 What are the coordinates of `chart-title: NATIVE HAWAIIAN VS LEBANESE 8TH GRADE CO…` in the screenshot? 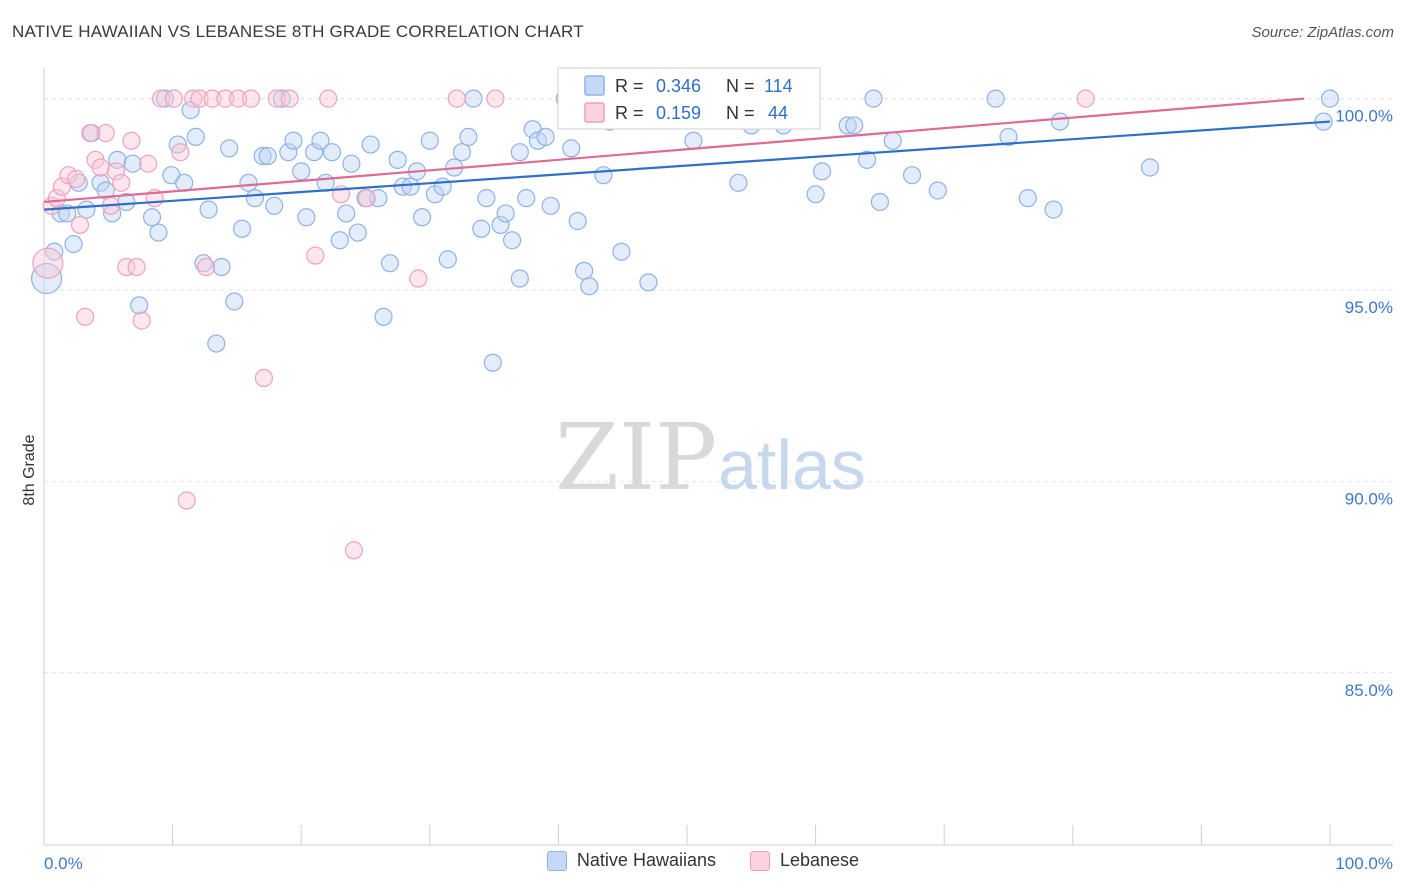 It's located at (298, 31).